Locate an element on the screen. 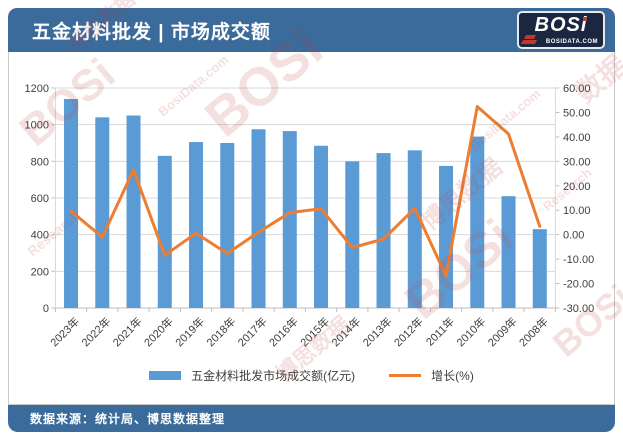  bosi-logo: BOSi BOSIDATA.COM is located at coordinates (561, 30).